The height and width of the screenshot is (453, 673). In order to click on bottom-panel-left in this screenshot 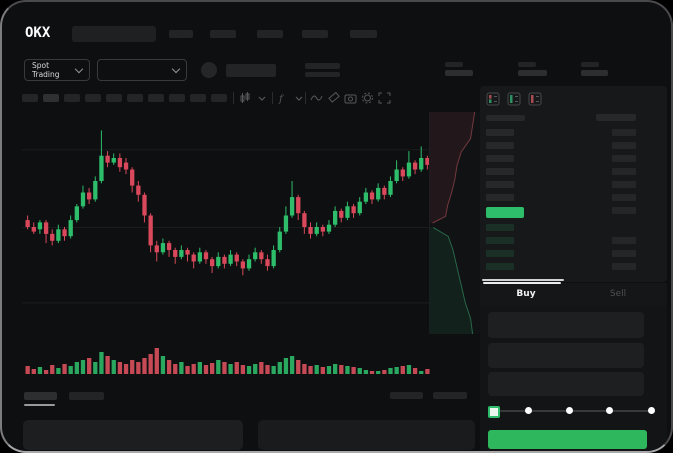, I will do `click(133, 435)`.